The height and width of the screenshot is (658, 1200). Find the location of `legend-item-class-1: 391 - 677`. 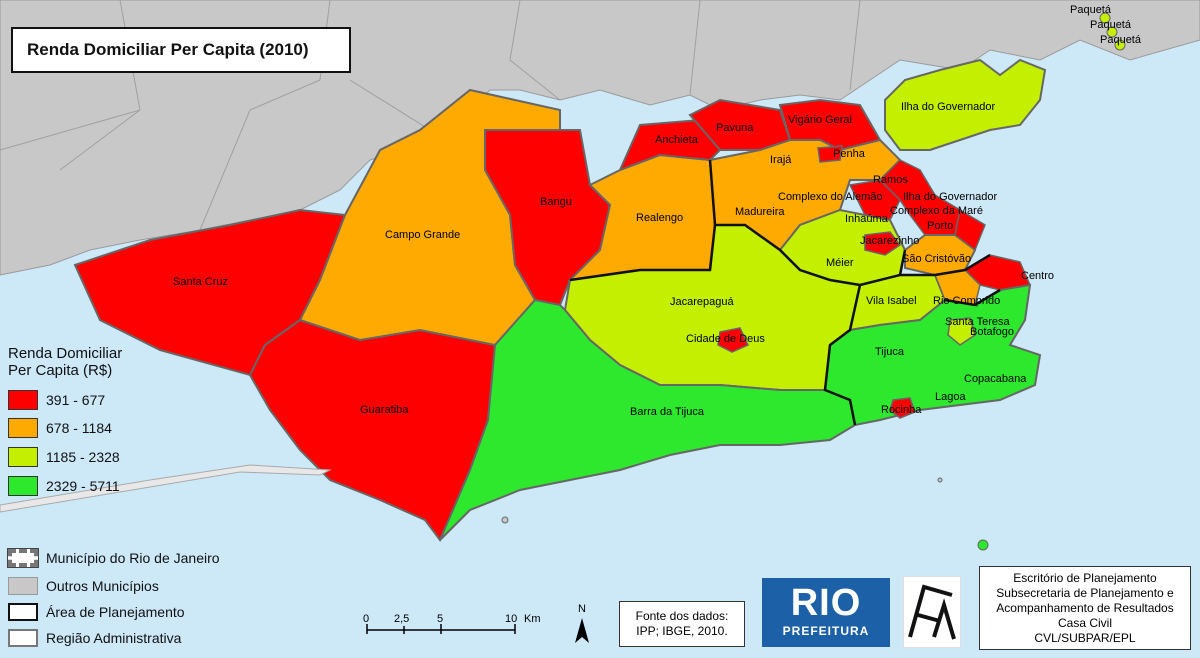

legend-item-class-1: 391 - 677 is located at coordinates (56, 400).